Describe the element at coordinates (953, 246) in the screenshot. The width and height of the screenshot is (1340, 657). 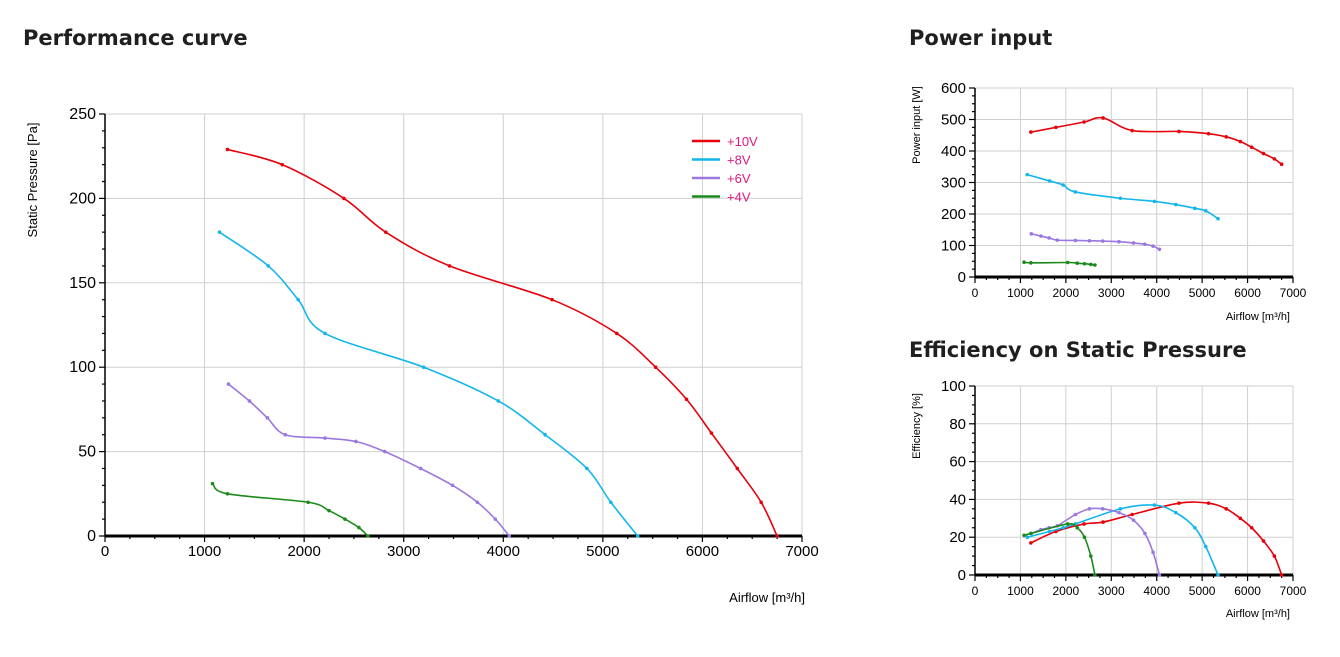
I see `power-y-tick-label: 100` at that location.